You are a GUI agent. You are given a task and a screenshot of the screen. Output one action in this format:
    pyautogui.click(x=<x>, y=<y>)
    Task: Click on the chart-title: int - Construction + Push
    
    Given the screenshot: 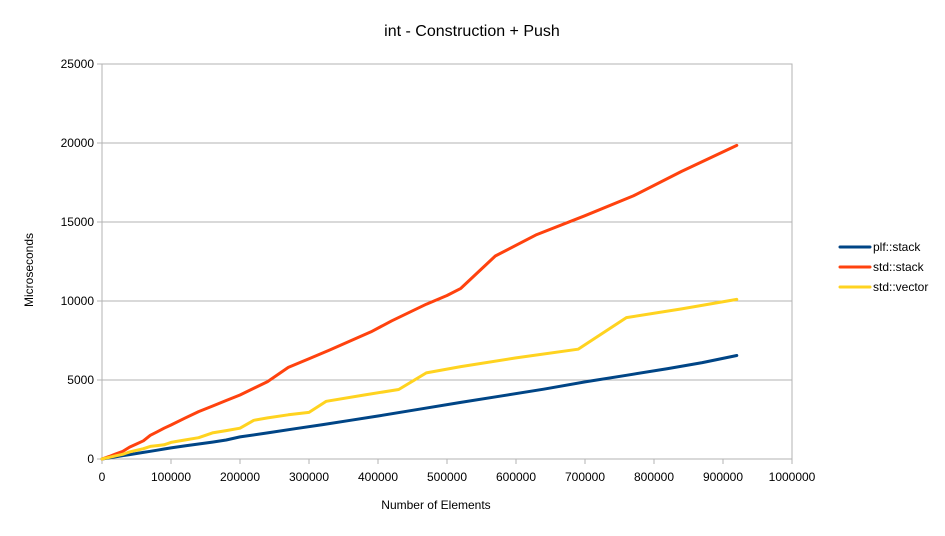 What is the action you would take?
    pyautogui.click(x=472, y=31)
    